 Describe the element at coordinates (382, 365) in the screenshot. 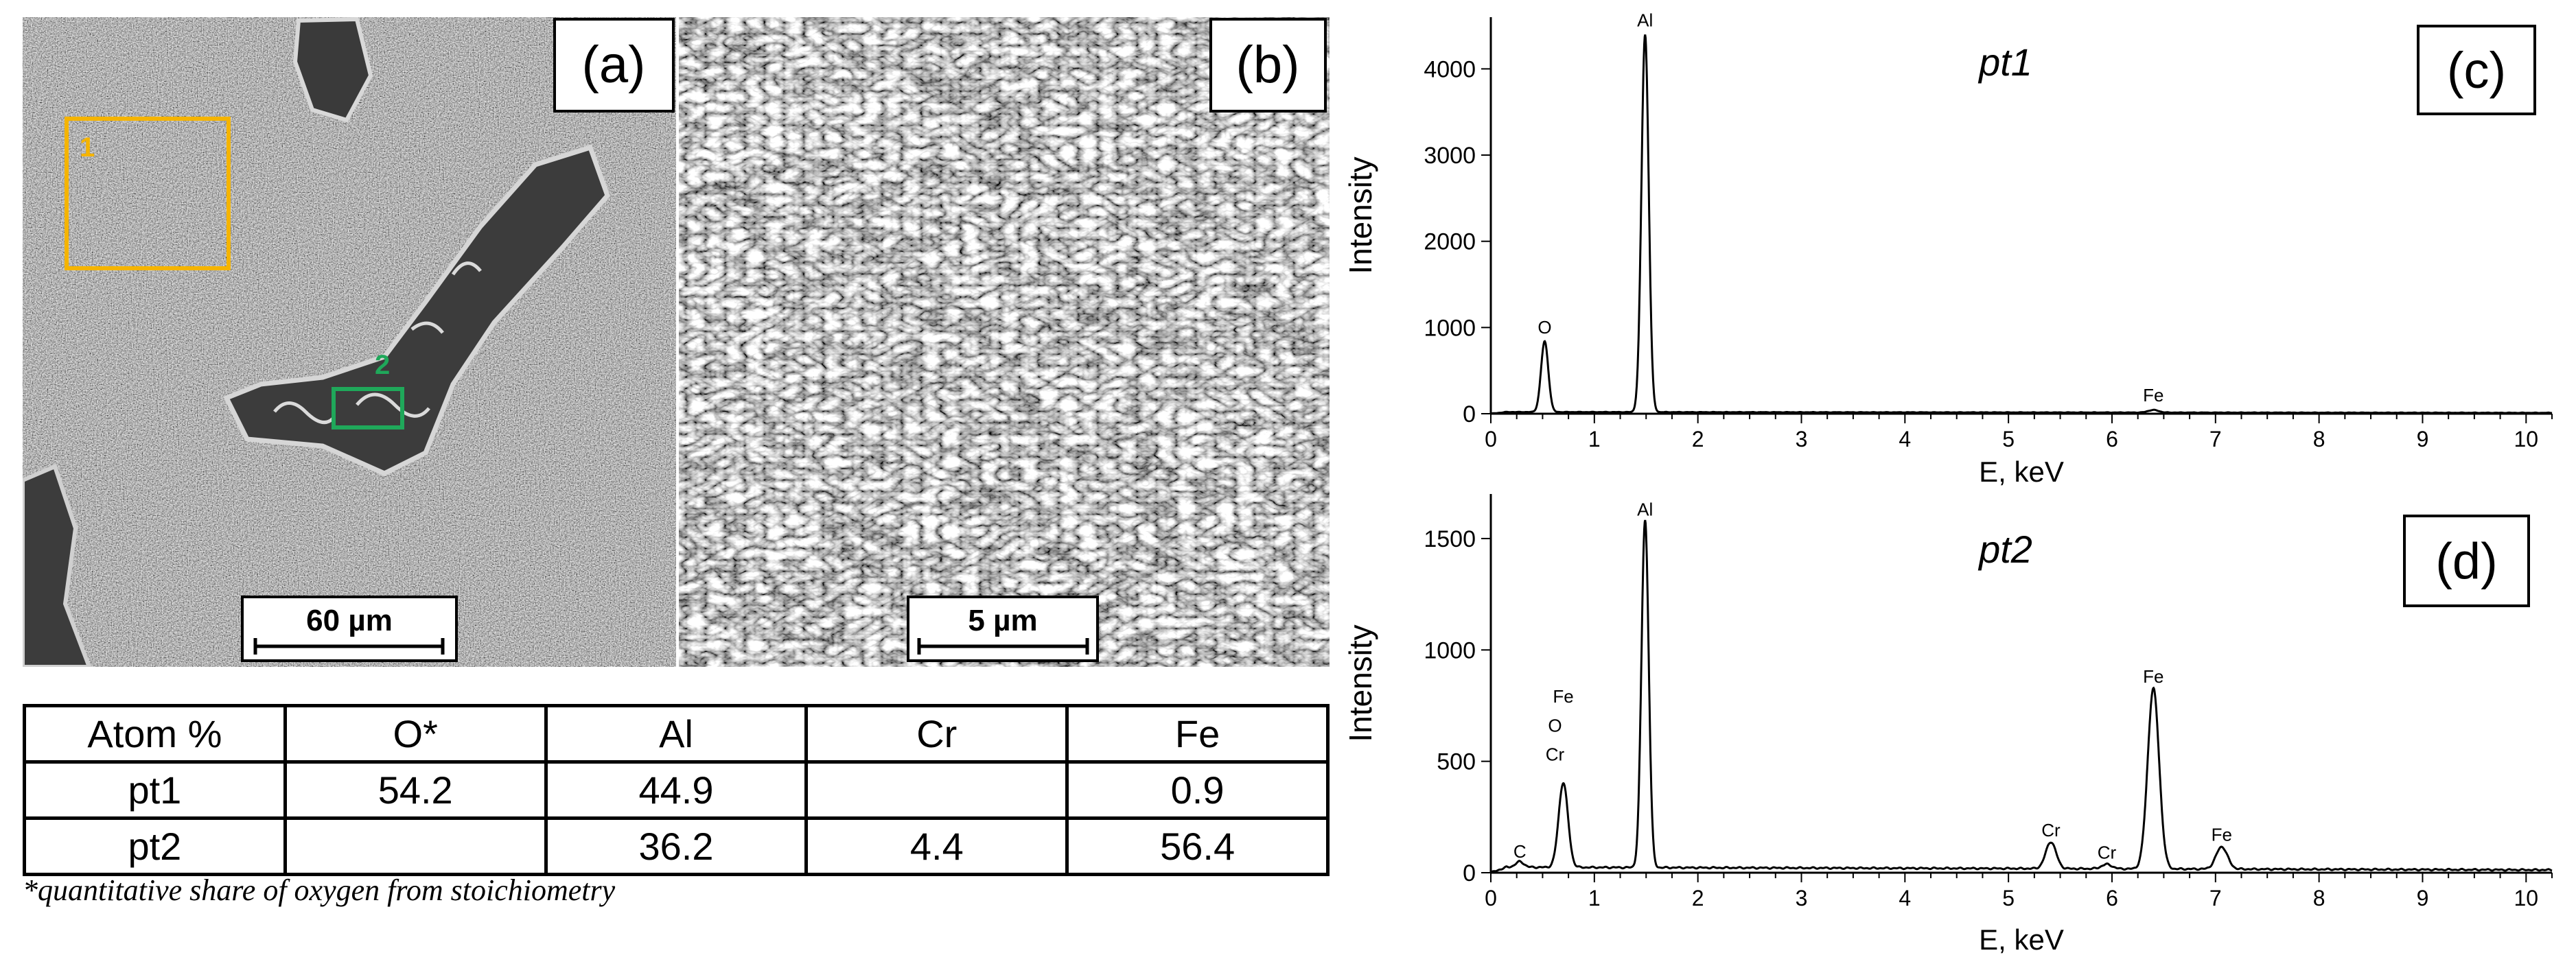

I see `region-2-label: 2` at that location.